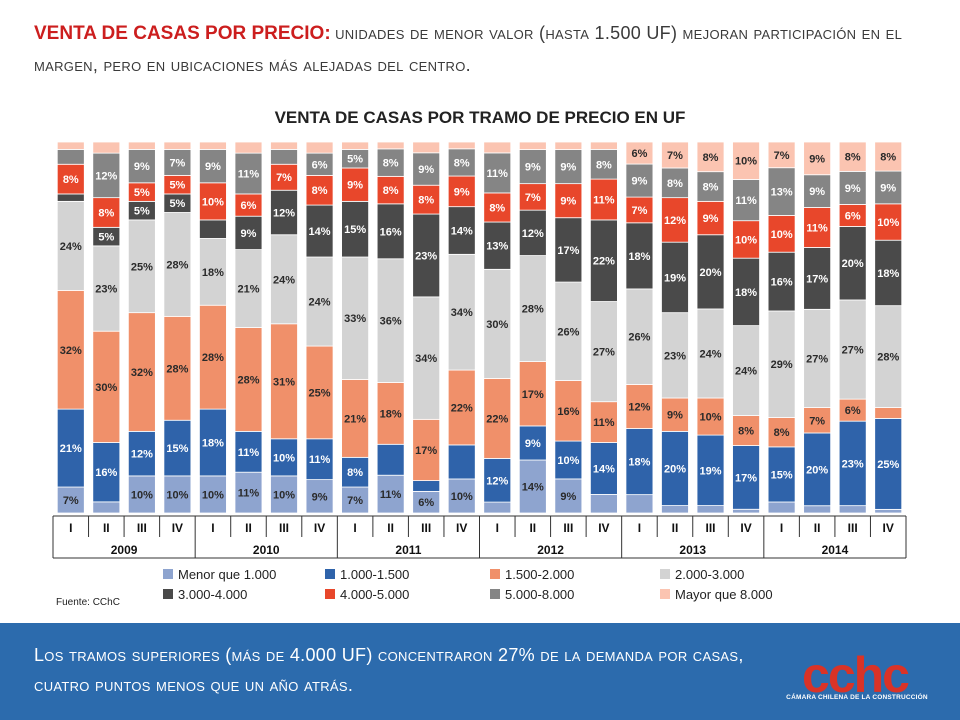 The image size is (960, 720). Describe the element at coordinates (888, 465) in the screenshot. I see `data-label-s1-q23: 25%` at that location.